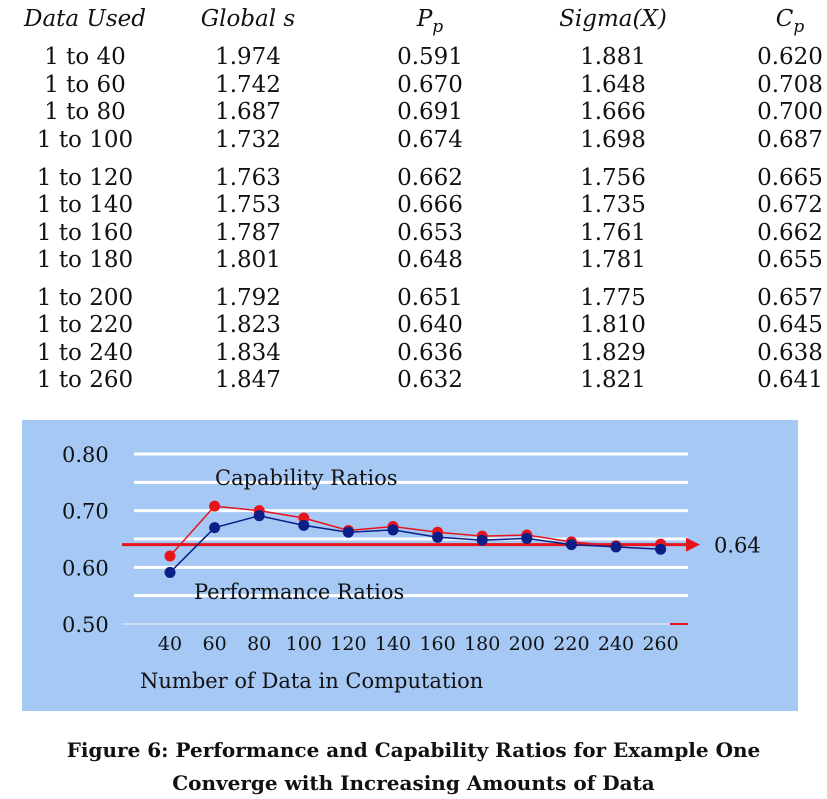 The width and height of the screenshot is (827, 799). What do you see at coordinates (613, 19) in the screenshot?
I see `header-sigma-x: Sigma(X)` at bounding box center [613, 19].